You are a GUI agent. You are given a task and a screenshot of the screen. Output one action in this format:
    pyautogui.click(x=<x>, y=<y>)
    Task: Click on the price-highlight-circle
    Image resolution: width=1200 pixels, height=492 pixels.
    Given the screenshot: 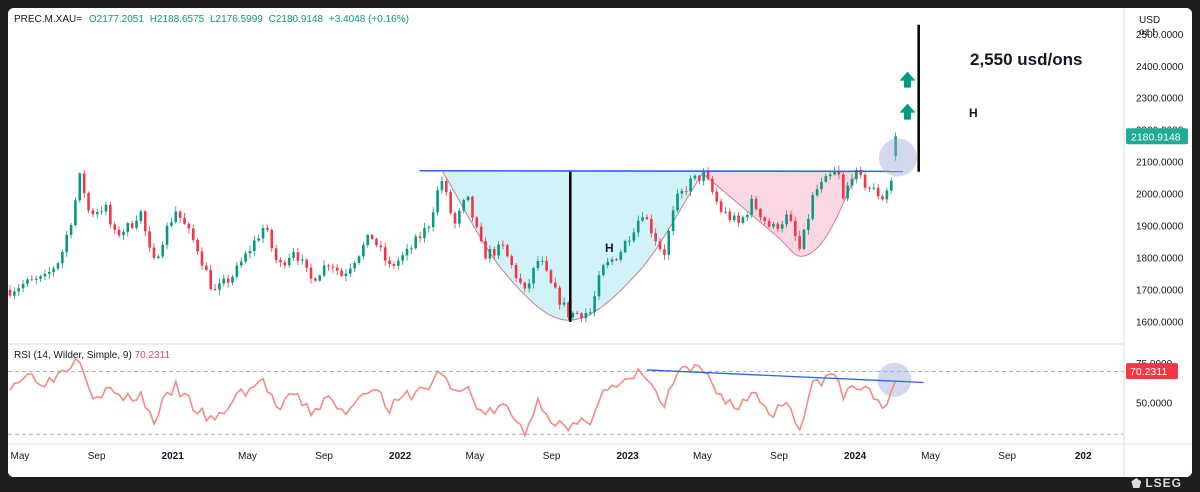 What is the action you would take?
    pyautogui.click(x=898, y=157)
    